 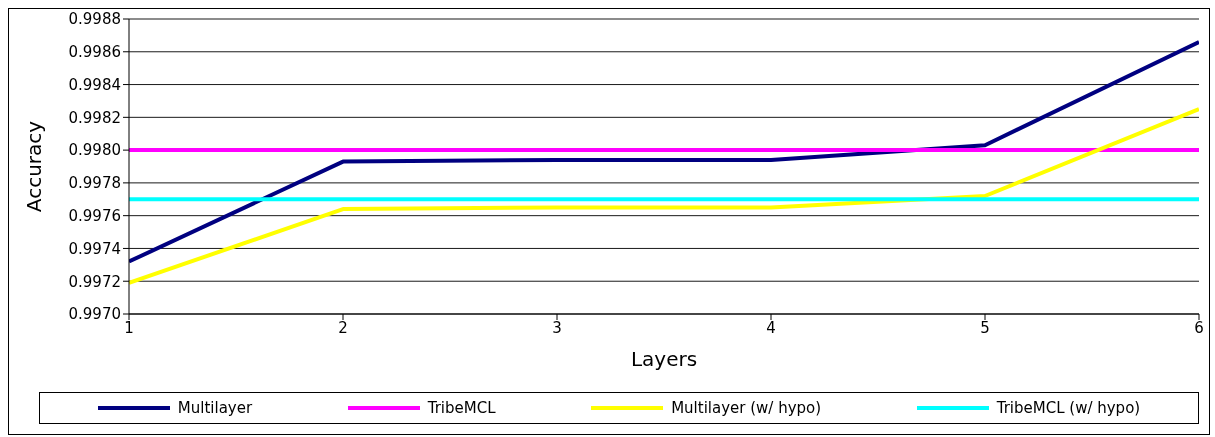 What do you see at coordinates (94, 19) in the screenshot?
I see `y-tick-label: 0.9988` at bounding box center [94, 19].